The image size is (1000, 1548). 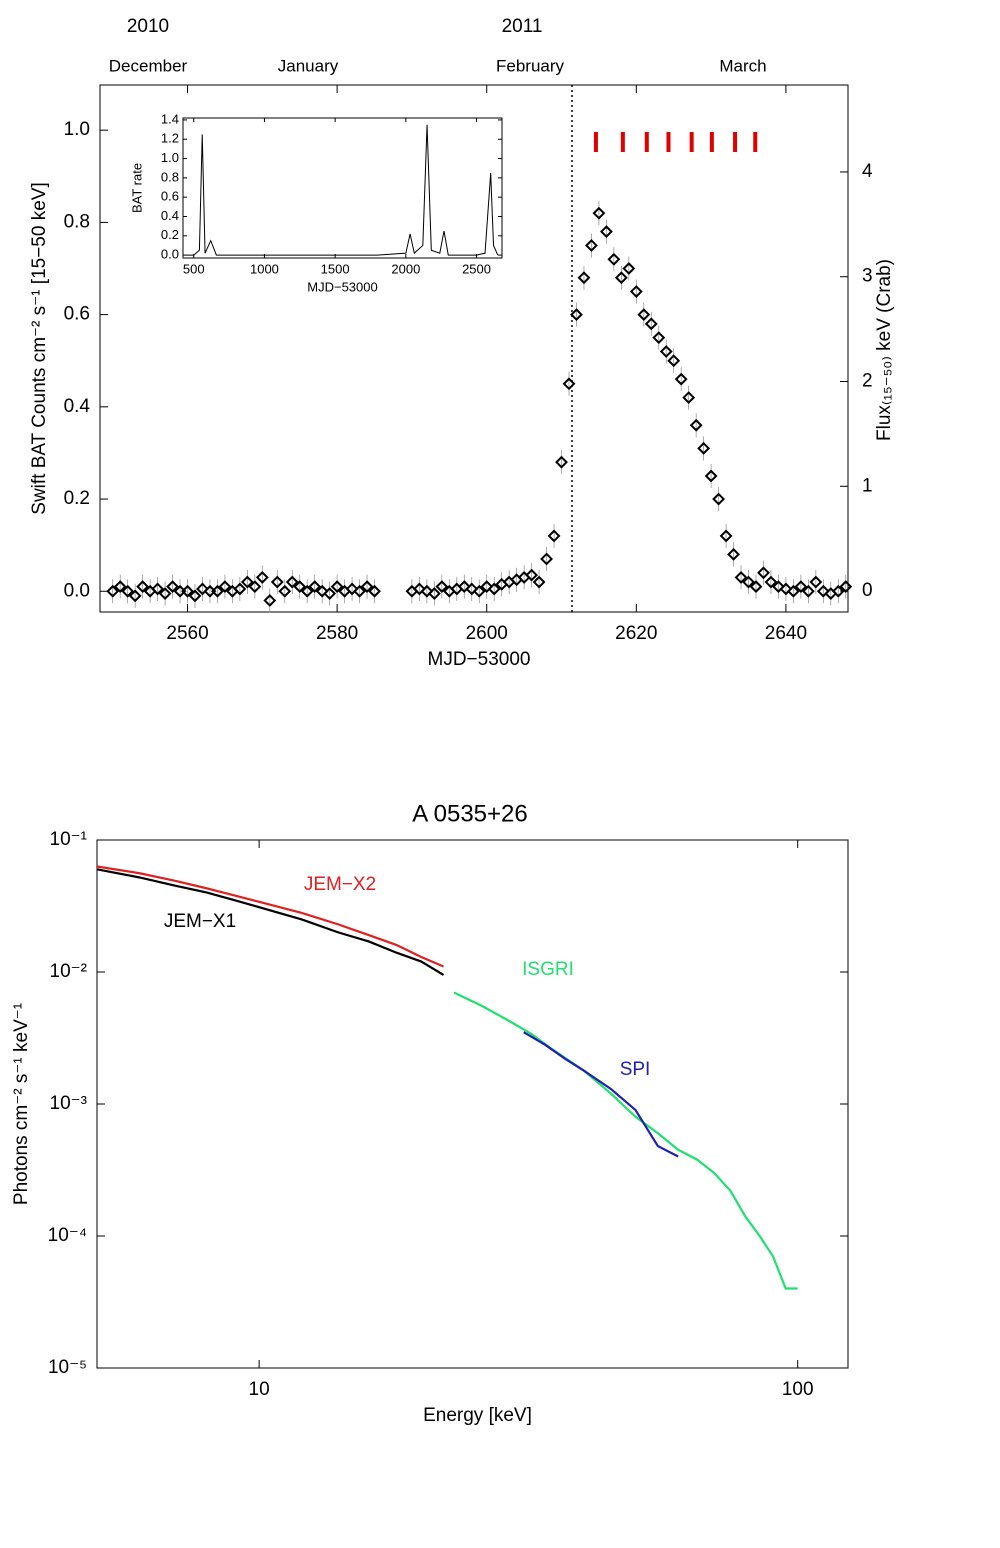 I want to click on month-label: December, so click(x=148, y=65).